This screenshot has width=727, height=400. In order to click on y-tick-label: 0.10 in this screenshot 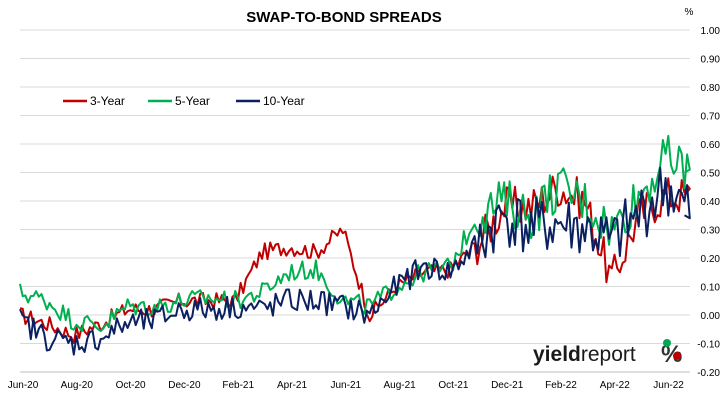, I will do `click(711, 288)`.